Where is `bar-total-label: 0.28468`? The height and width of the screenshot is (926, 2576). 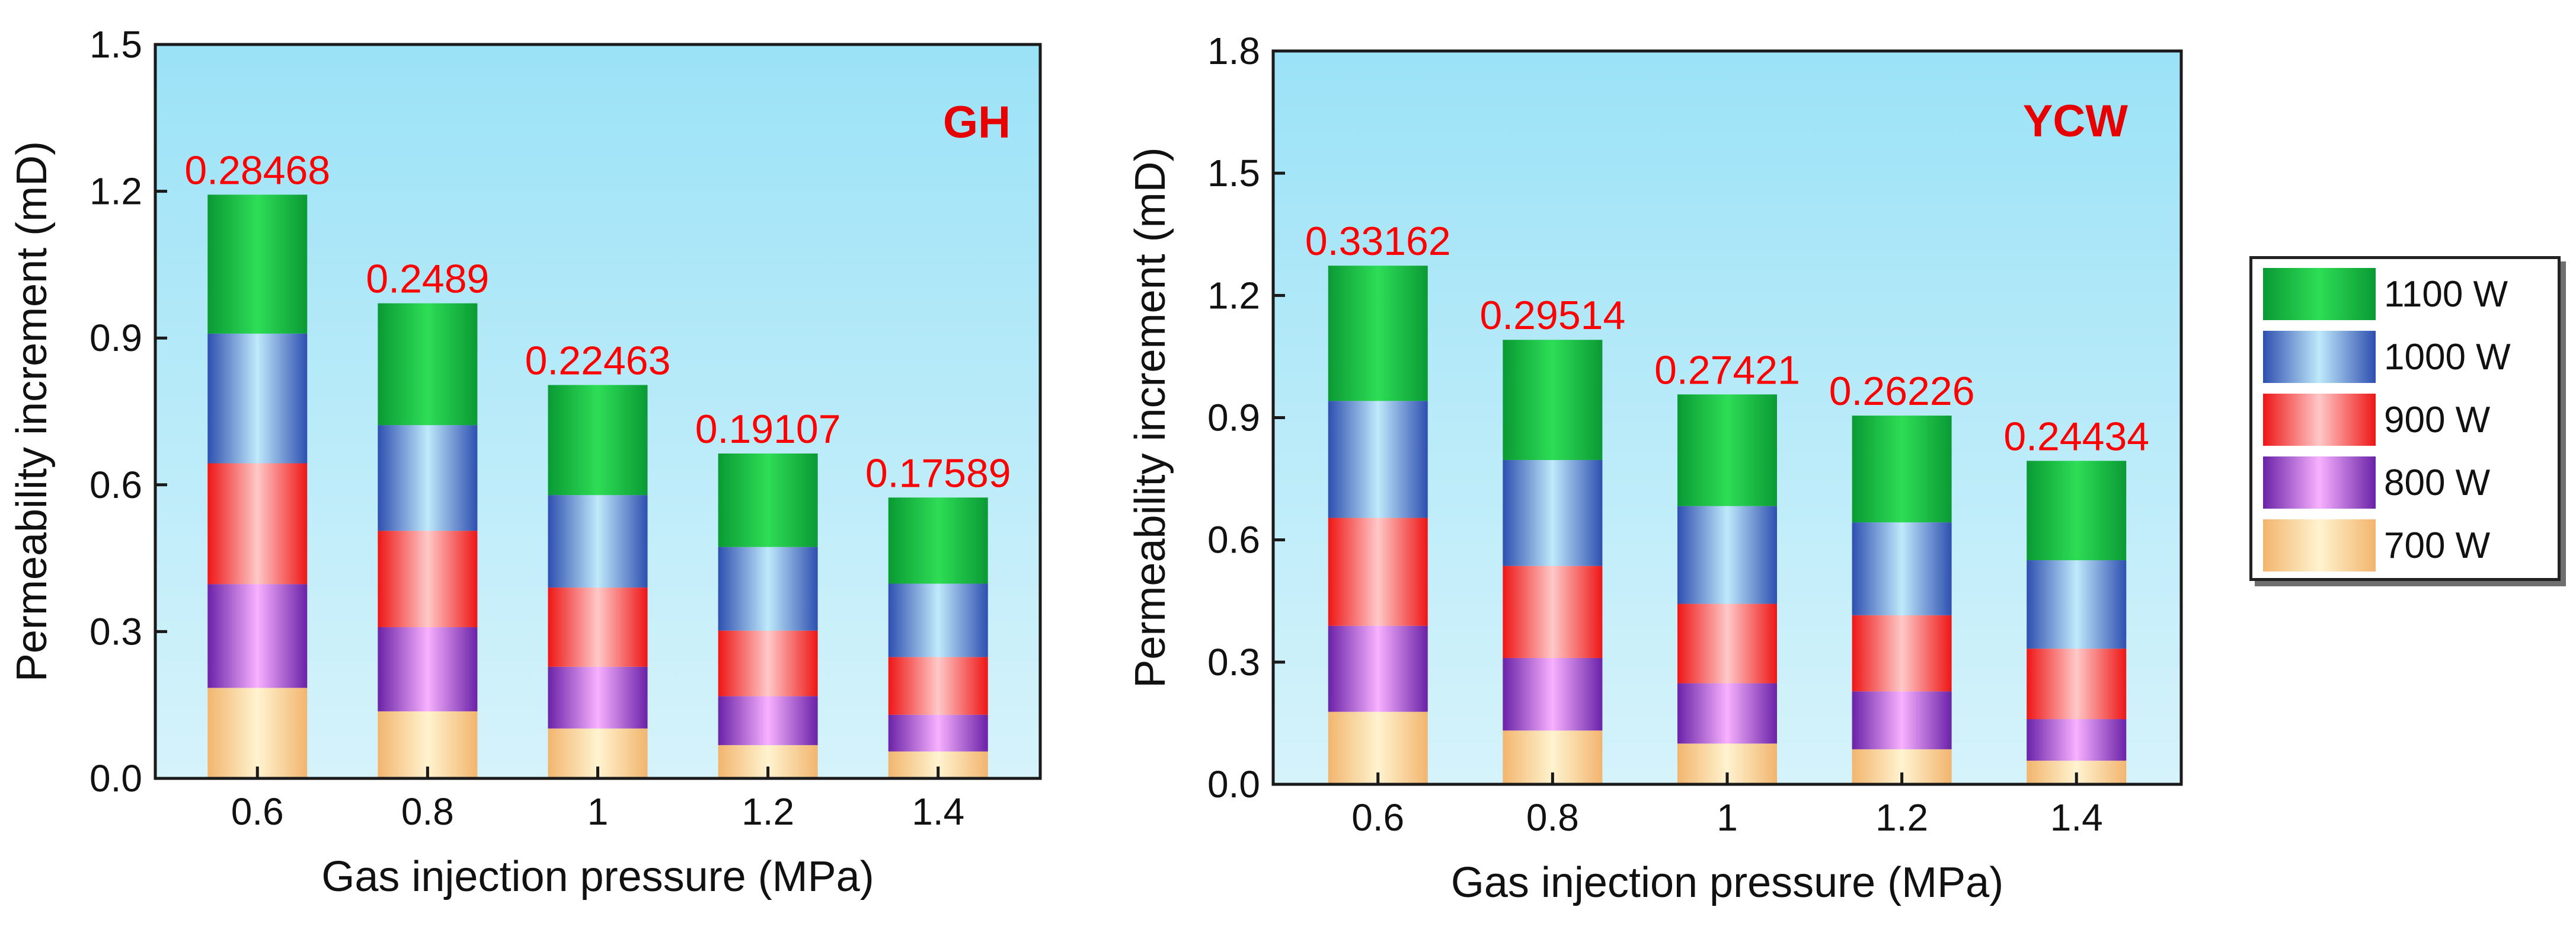
bar-total-label: 0.28468 is located at coordinates (257, 171).